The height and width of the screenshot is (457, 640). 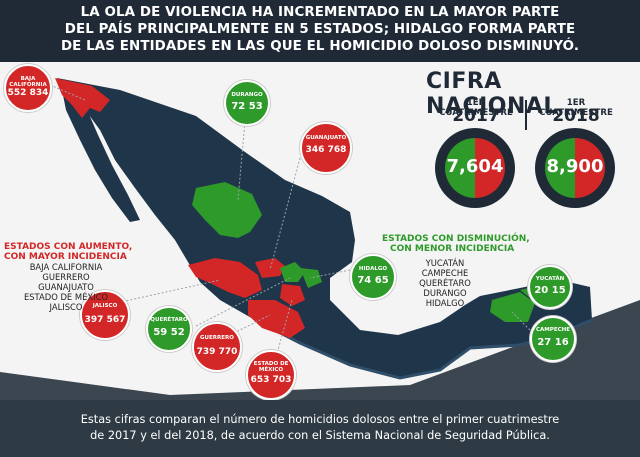 I want to click on value-2018: 770, so click(x=228, y=352).